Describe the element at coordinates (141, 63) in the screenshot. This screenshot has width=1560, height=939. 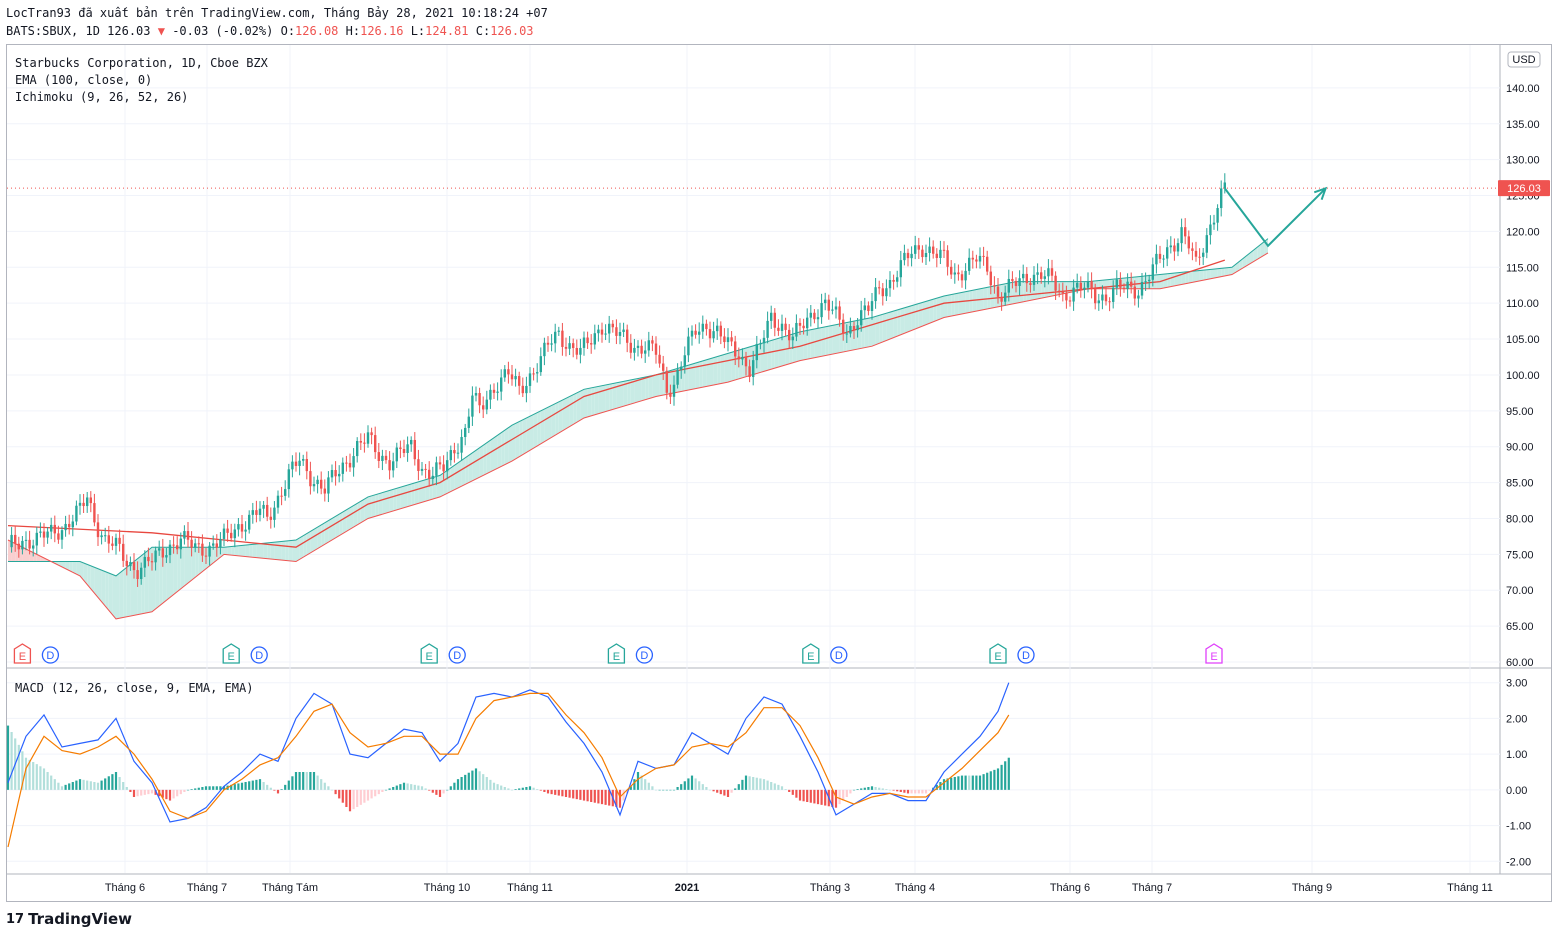
I see `legend-title: Starbucks Corporation, 1D, Cboe BZX` at that location.